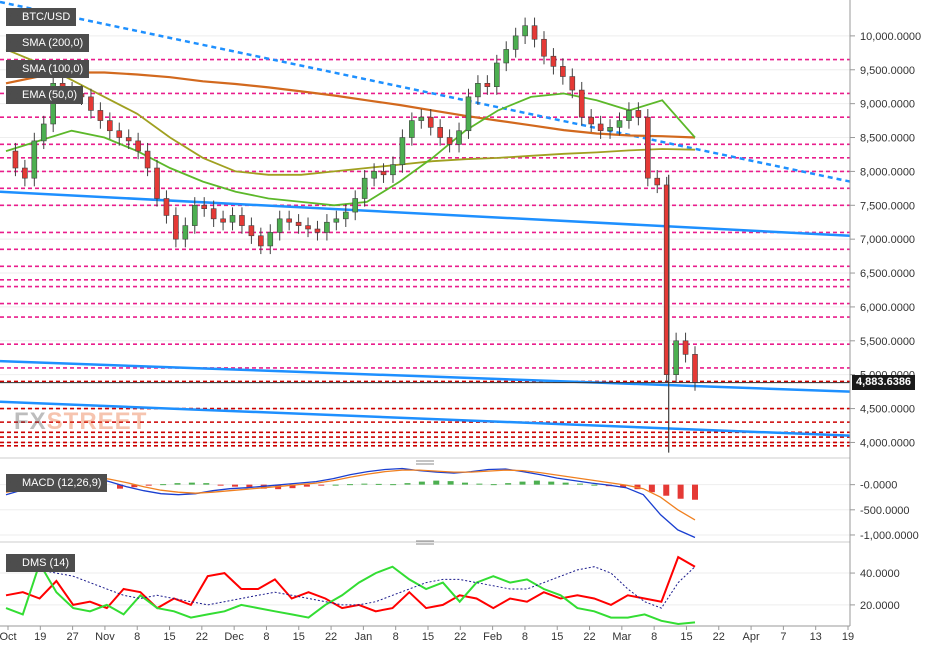 This screenshot has width=940, height=646. I want to click on macd-label: MACD (12,26,9), so click(57, 483).